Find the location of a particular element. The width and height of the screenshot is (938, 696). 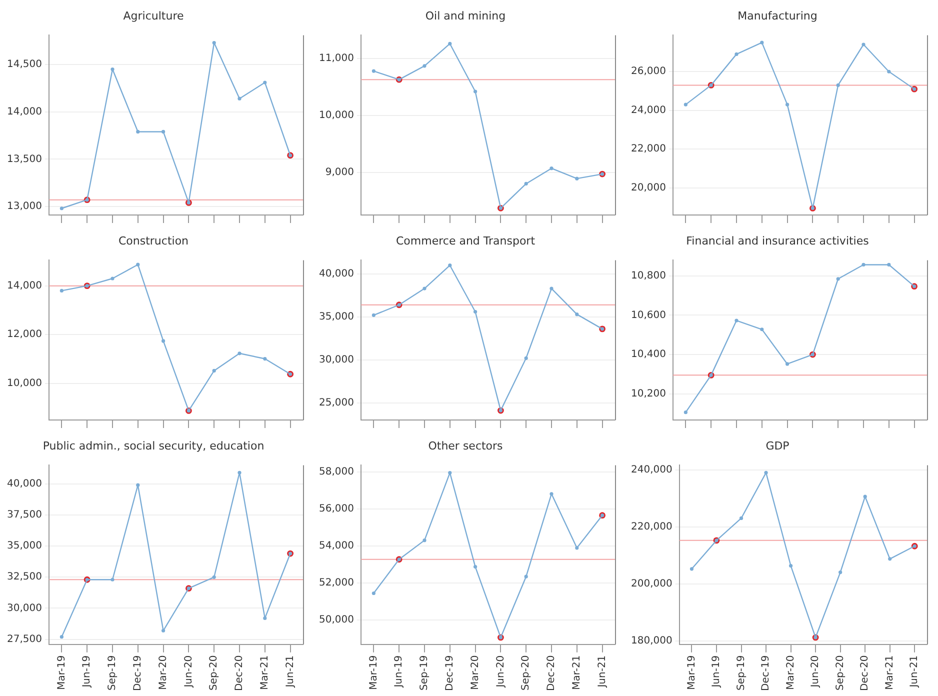

y-tick-label: 13,000 is located at coordinates (24, 206).